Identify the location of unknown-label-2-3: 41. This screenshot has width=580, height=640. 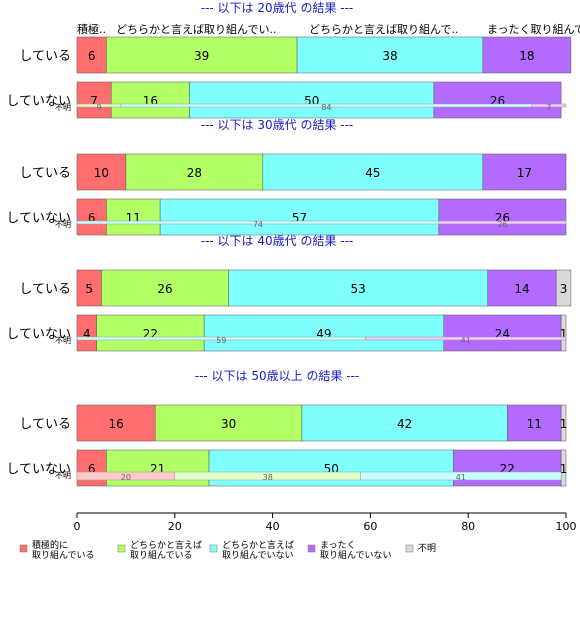
(466, 340).